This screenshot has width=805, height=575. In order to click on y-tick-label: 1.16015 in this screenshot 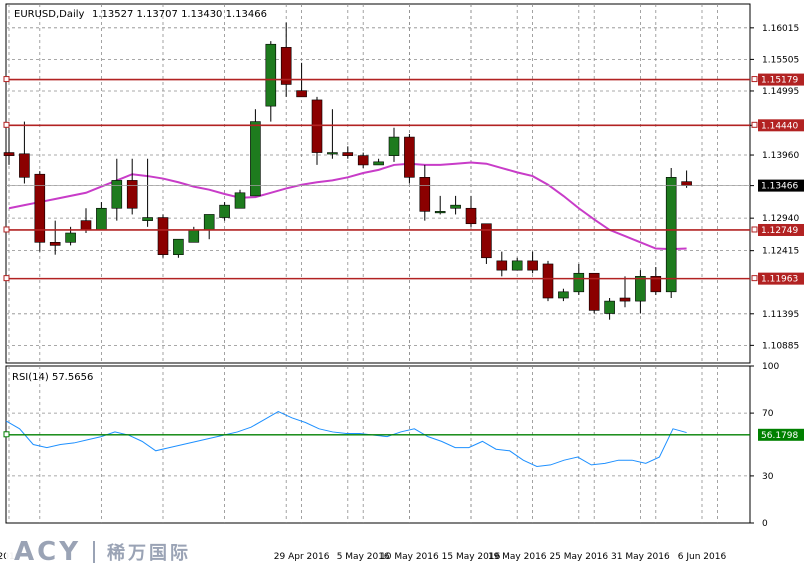, I will do `click(780, 29)`.